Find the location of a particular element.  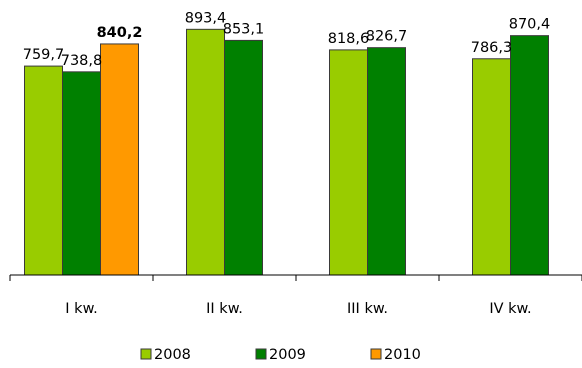

category-label: IV kw. is located at coordinates (510, 309).